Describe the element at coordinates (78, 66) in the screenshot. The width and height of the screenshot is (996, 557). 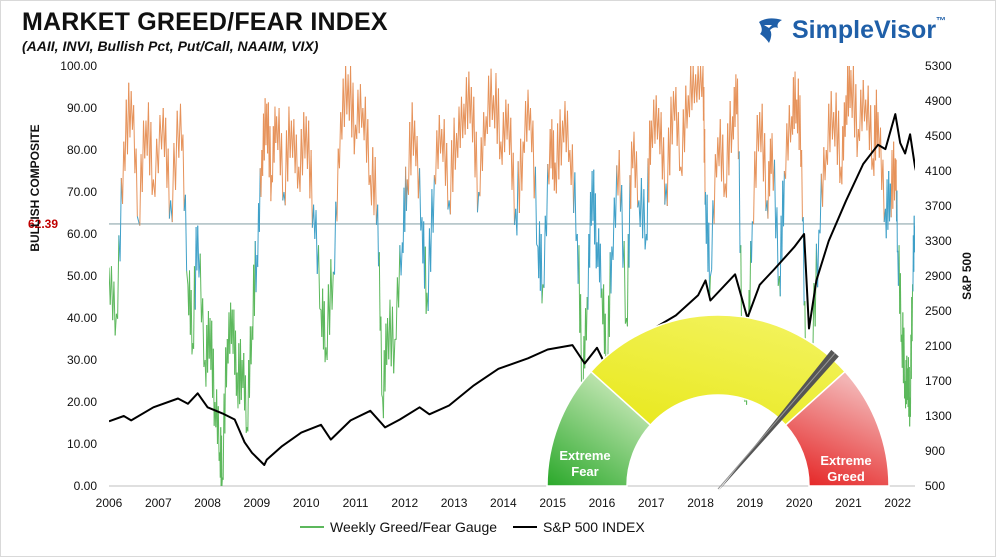
I see `left-tick-label: 100.00` at that location.